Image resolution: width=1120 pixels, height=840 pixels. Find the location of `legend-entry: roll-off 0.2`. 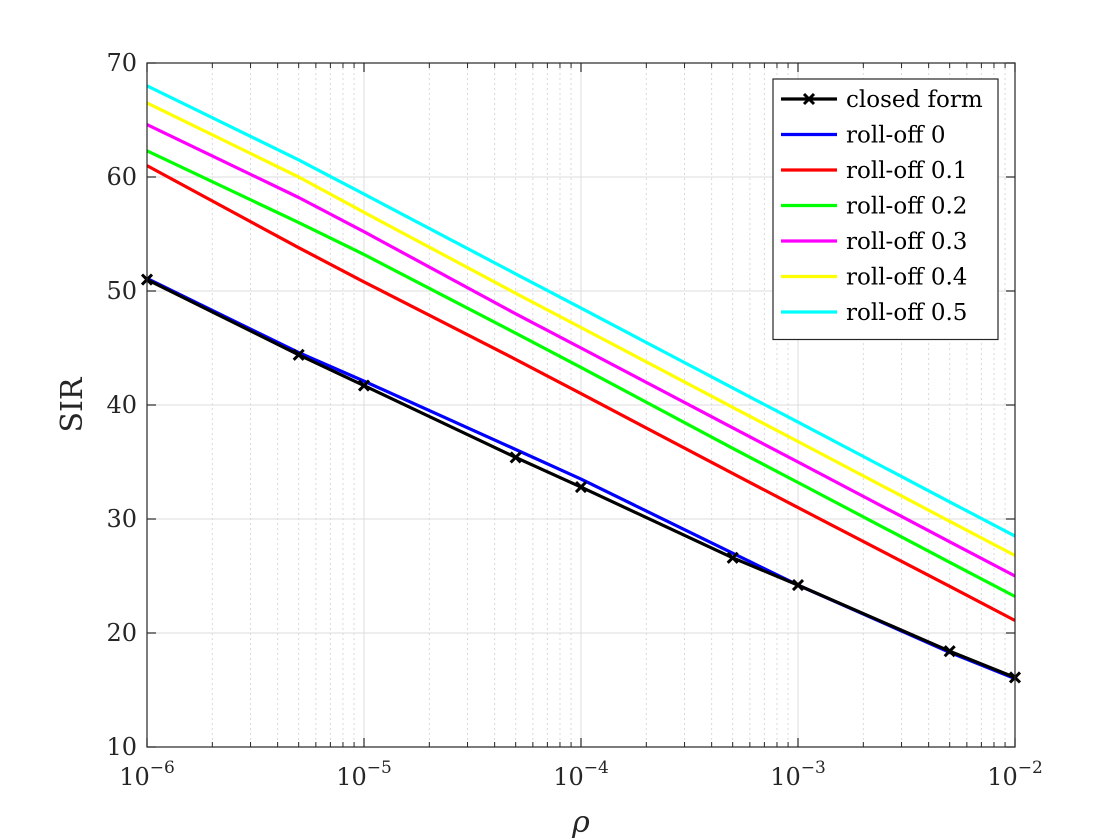

legend-entry: roll-off 0.2 is located at coordinates (874, 207).